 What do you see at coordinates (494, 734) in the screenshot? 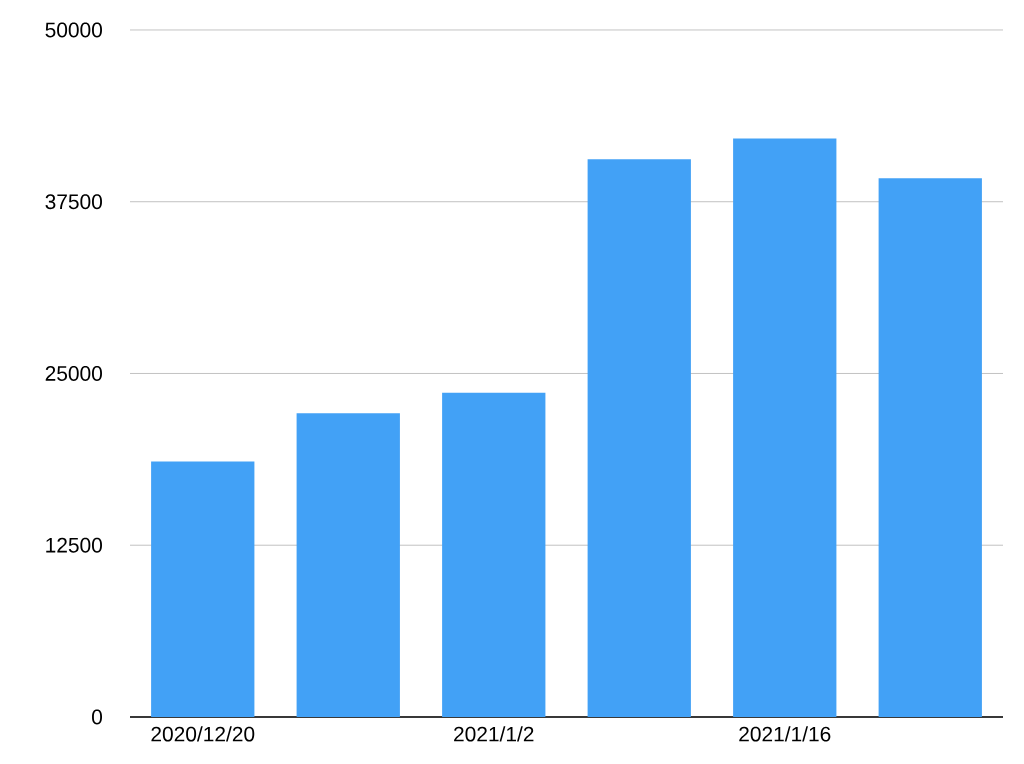
I see `x-tick-label: 2021/1/2` at bounding box center [494, 734].